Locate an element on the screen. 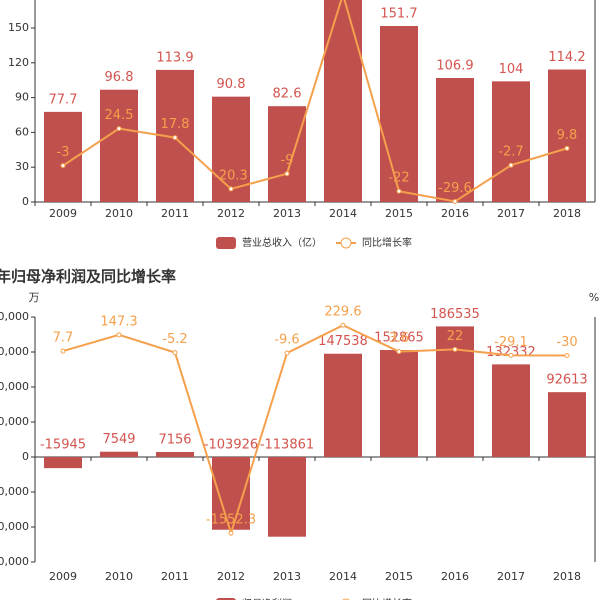 Image resolution: width=600 pixels, height=600 pixels. line-value-label: -5.2 is located at coordinates (174, 339).